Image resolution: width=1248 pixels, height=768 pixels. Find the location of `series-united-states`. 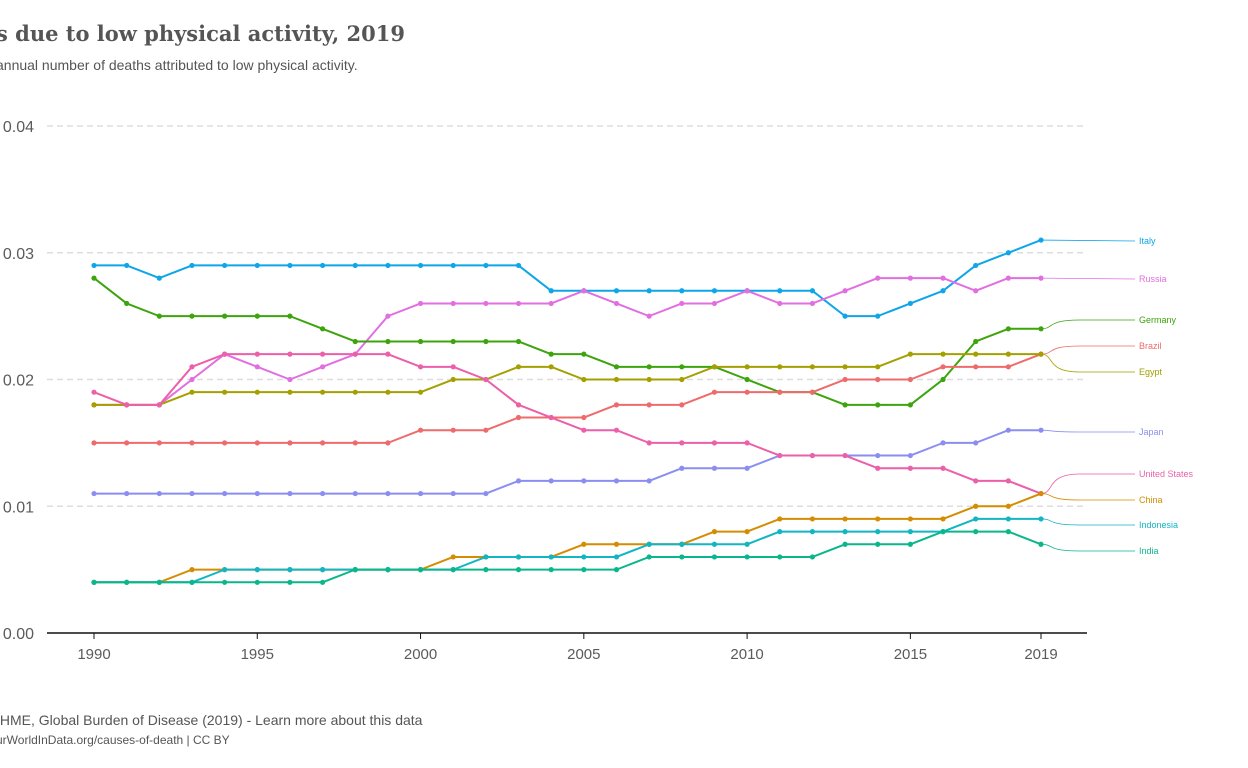

series-united-states is located at coordinates (567, 424).